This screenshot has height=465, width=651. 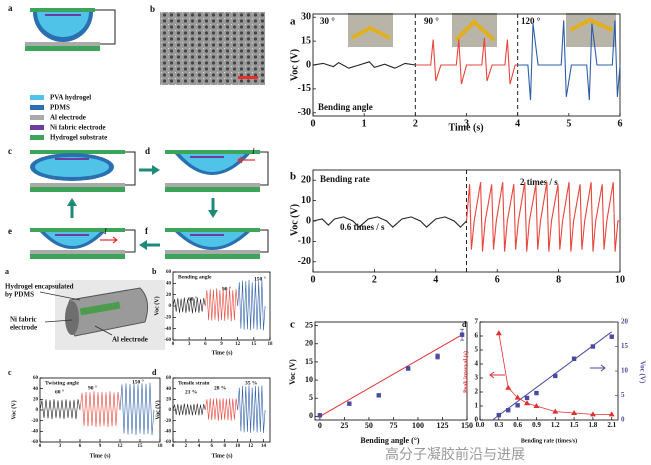 What do you see at coordinates (477, 378) in the screenshot?
I see `y-tick-label: 3` at bounding box center [477, 378].